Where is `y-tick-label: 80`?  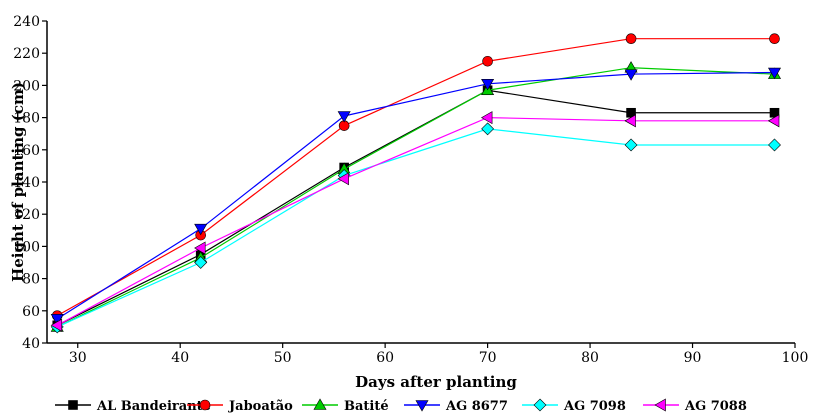
y-tick-label: 80 is located at coordinates (31, 280).